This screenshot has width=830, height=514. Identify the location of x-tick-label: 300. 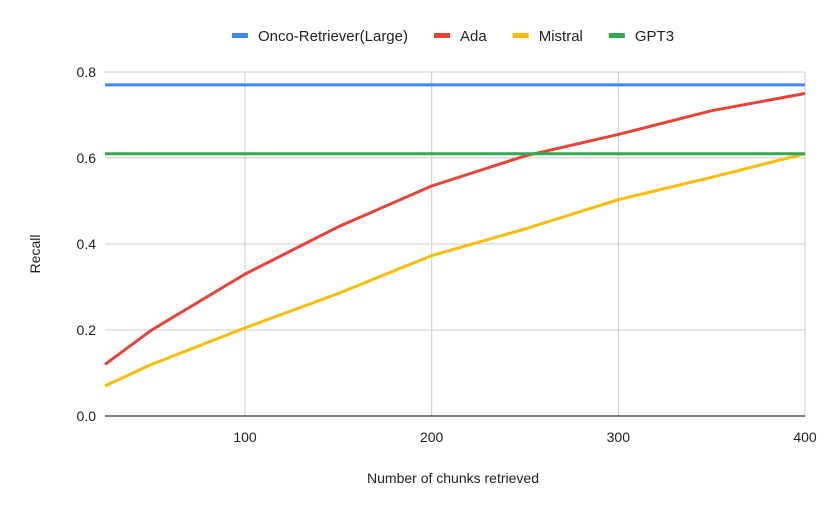
(619, 437).